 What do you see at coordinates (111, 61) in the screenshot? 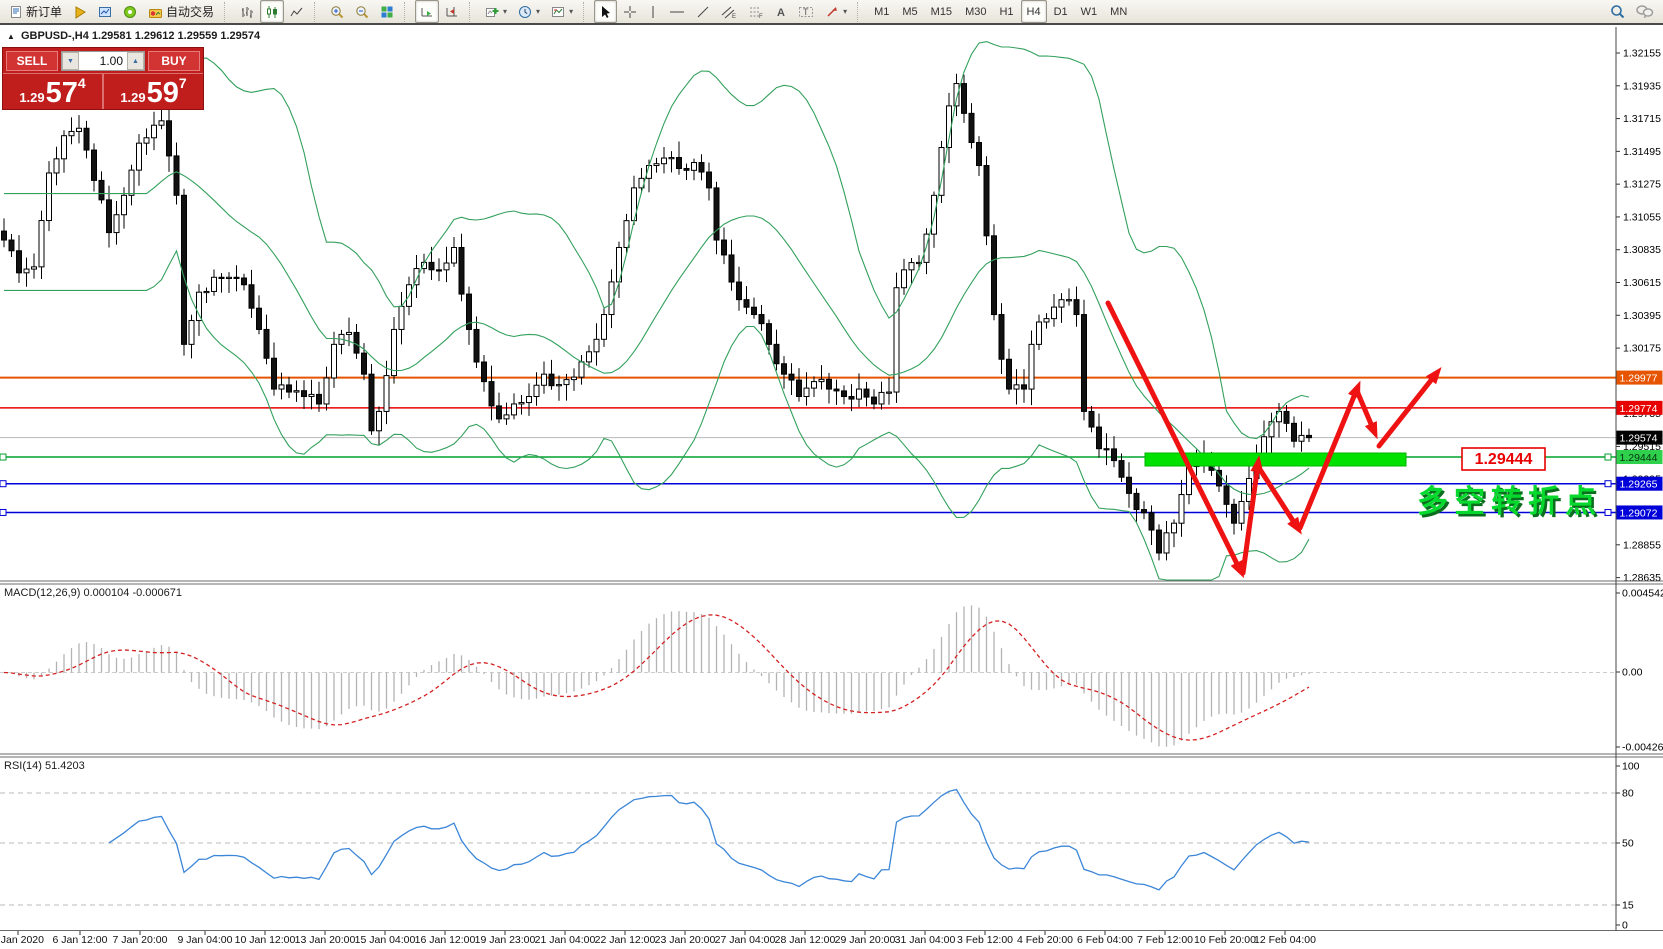
I see `volume-value: 1.00` at bounding box center [111, 61].